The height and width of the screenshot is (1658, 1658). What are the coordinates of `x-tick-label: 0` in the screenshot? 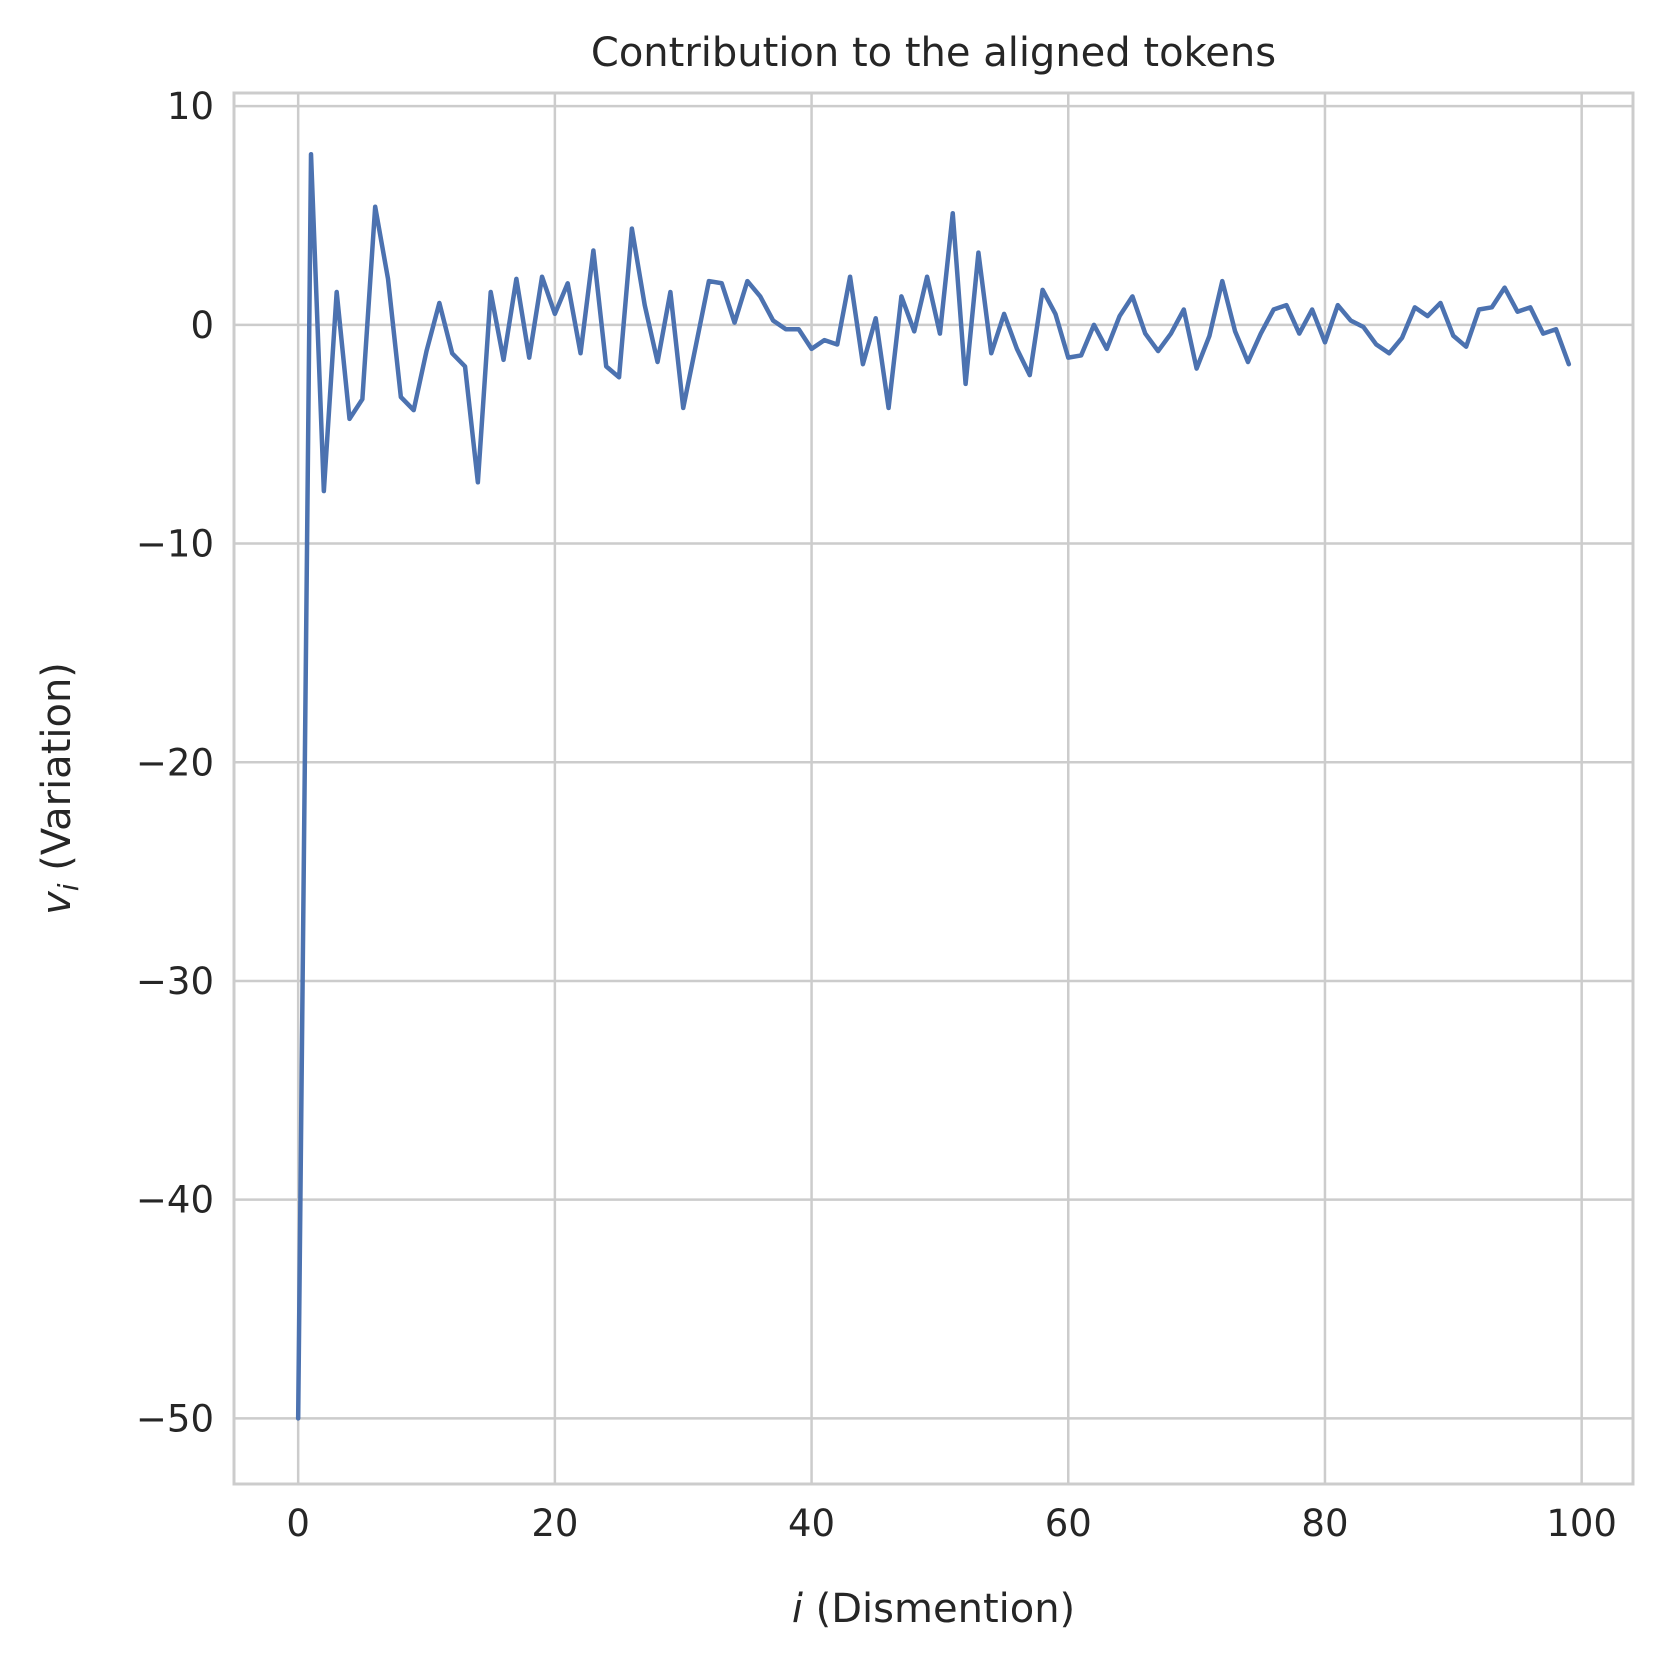 It's located at (298, 1523).